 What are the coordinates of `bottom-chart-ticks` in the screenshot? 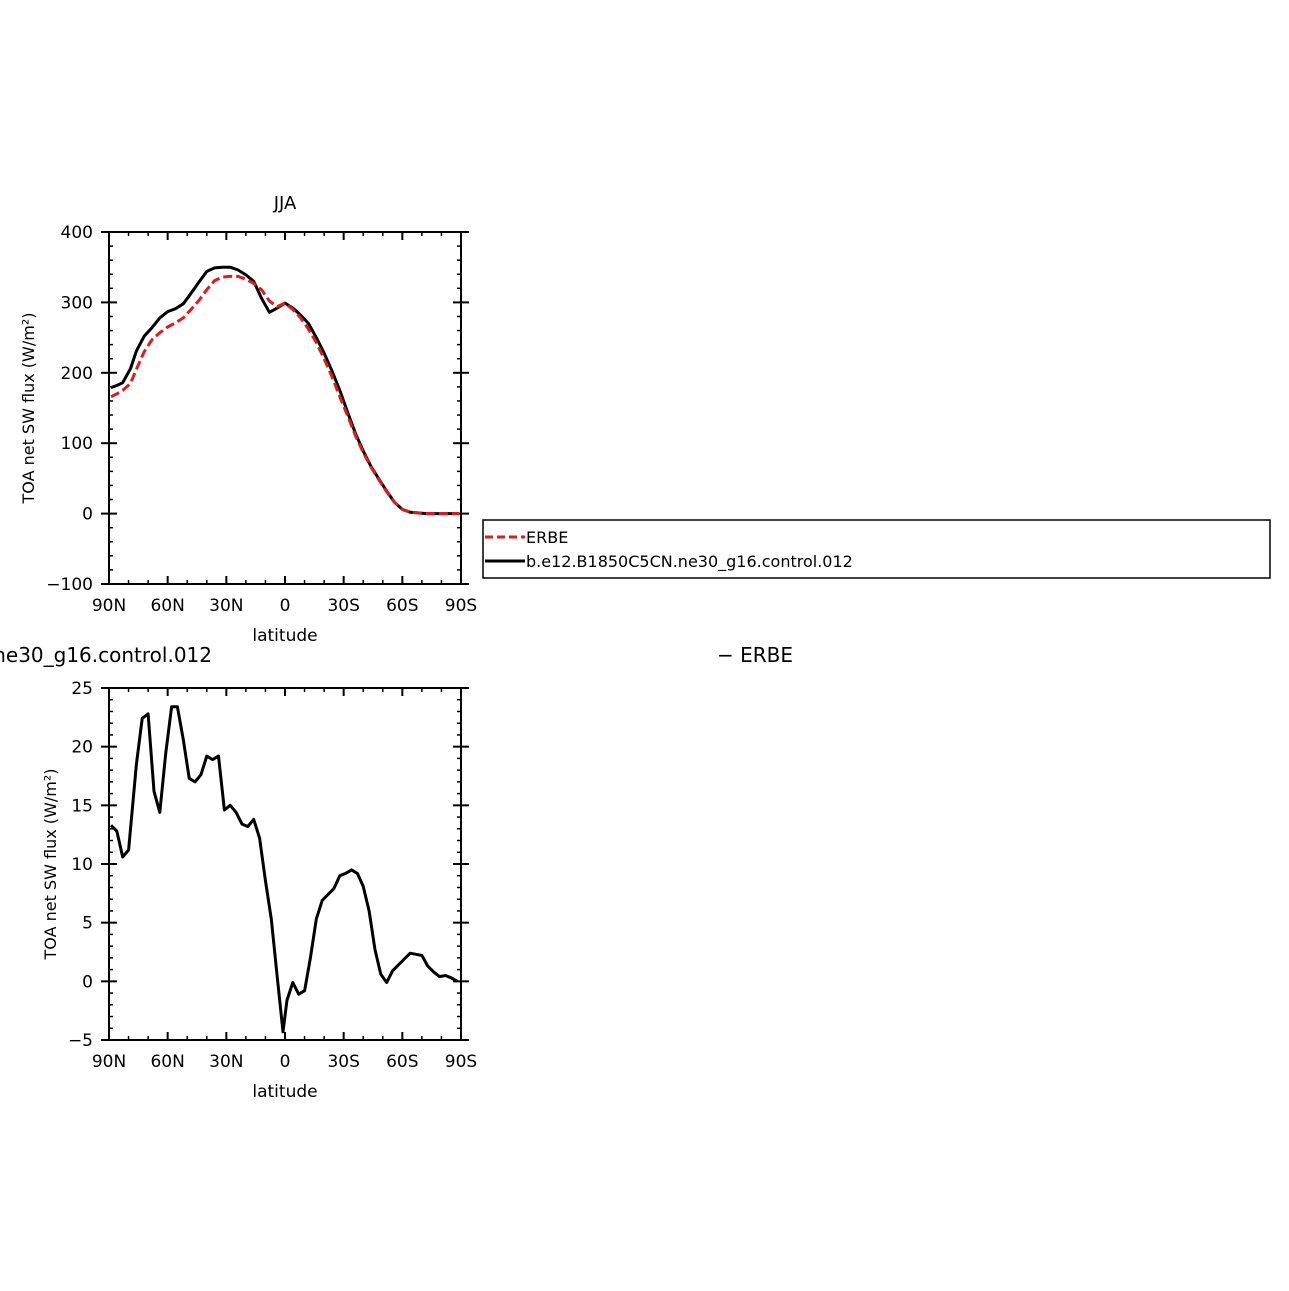 It's located at (285, 864).